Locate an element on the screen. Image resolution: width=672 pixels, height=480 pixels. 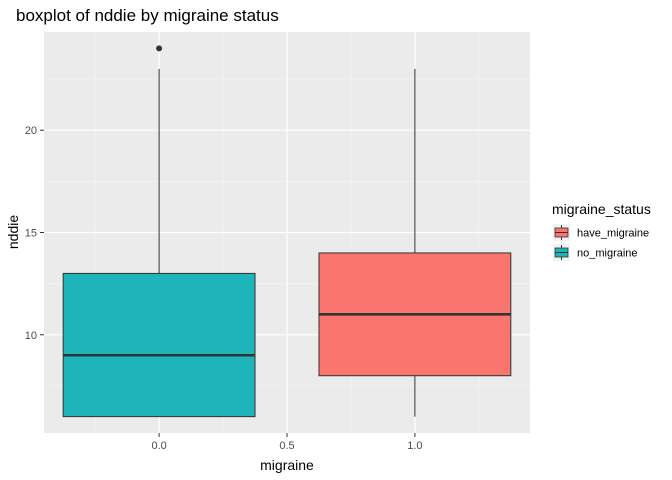
y-axis-title: nddie is located at coordinates (13, 232).